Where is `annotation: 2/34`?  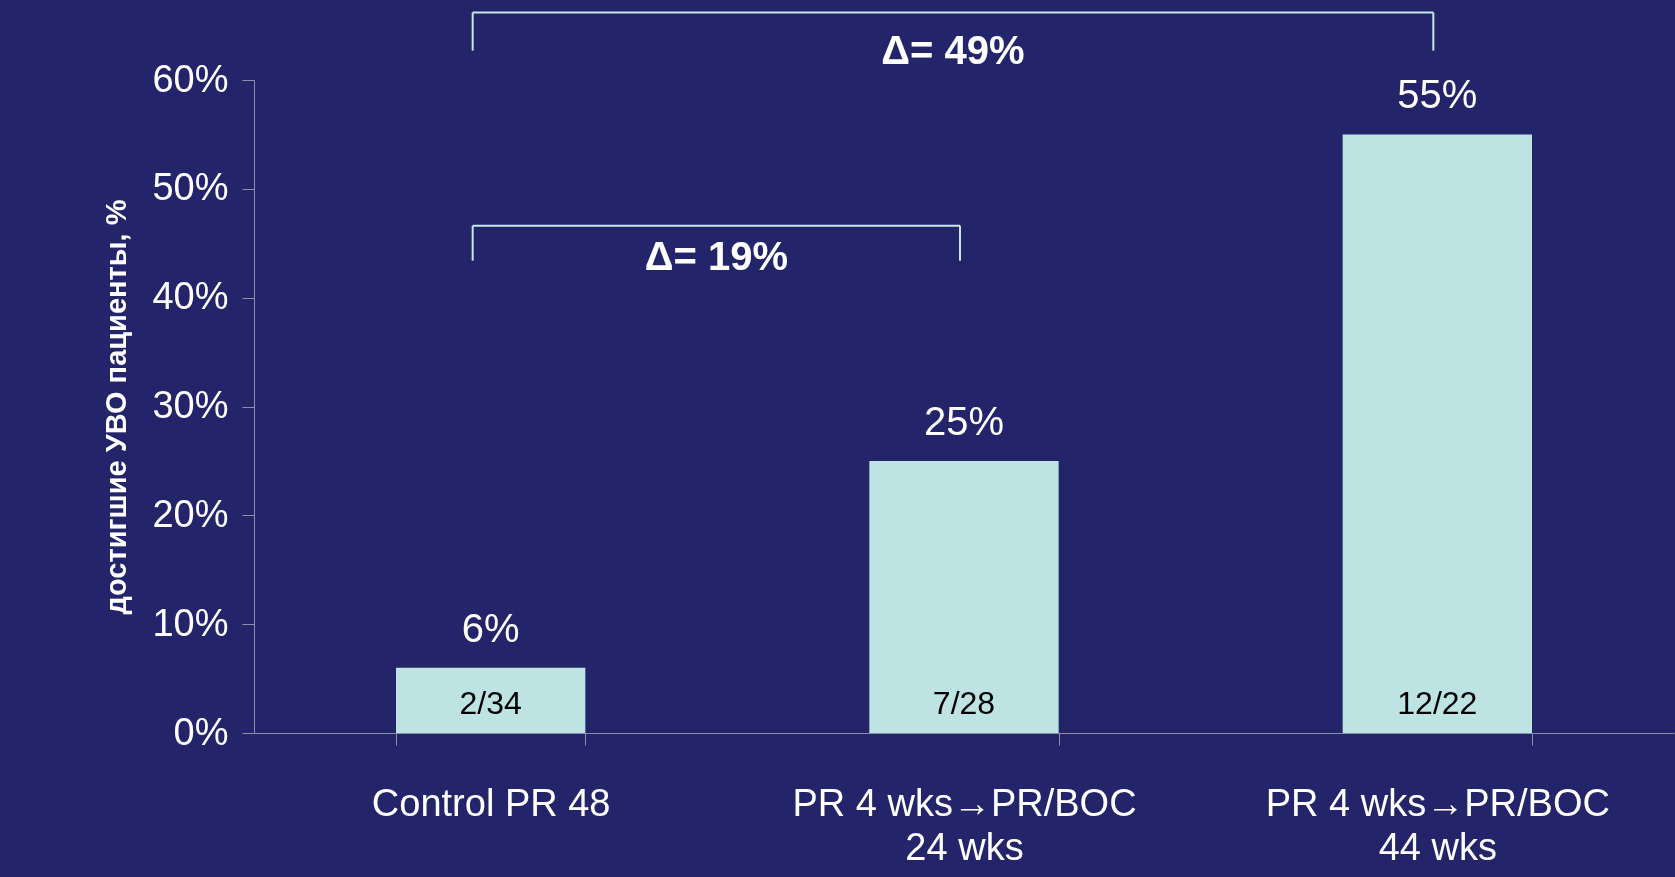 annotation: 2/34 is located at coordinates (490, 703).